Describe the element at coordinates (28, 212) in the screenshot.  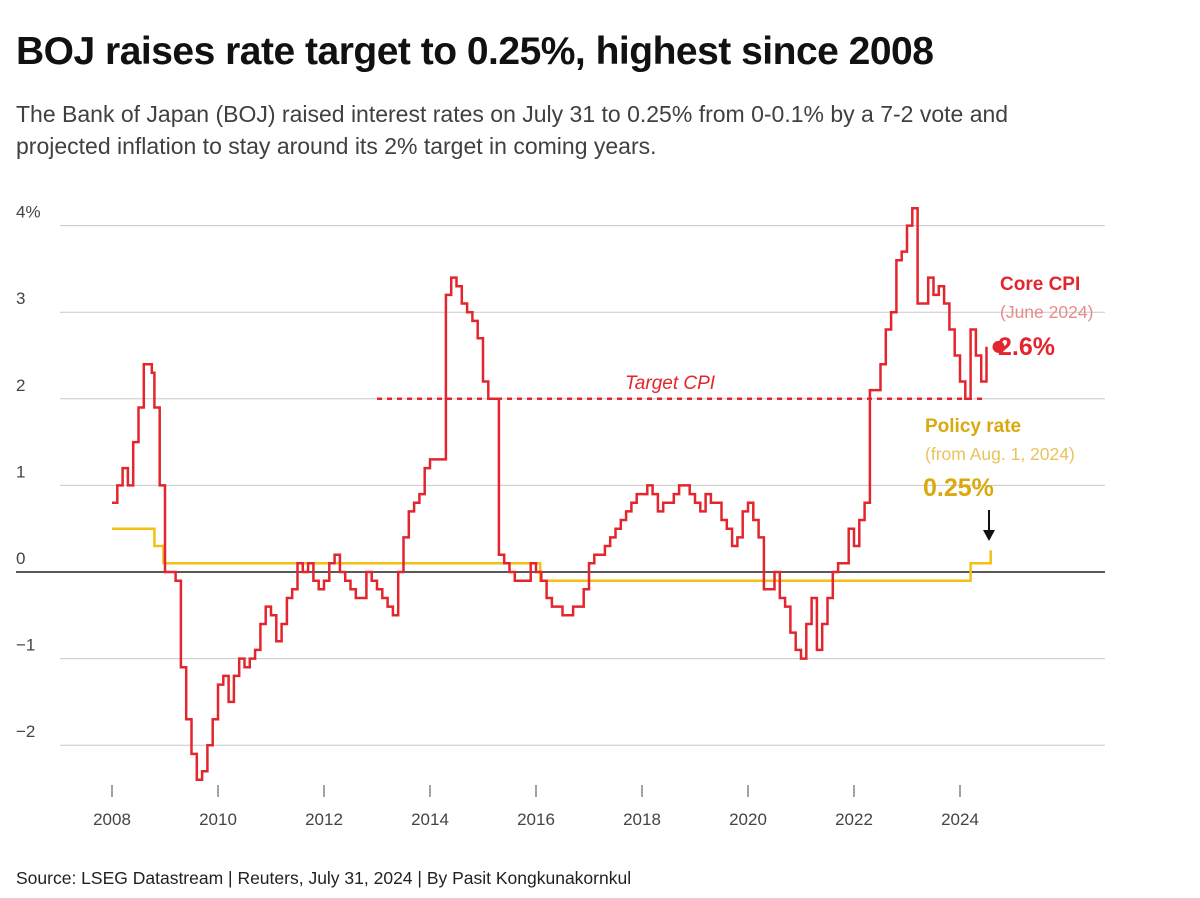
I see `y-tick-label: 4%` at that location.